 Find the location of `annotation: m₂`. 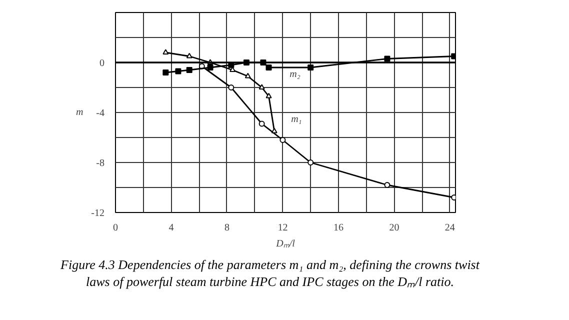

annotation: m₂ is located at coordinates (295, 74).